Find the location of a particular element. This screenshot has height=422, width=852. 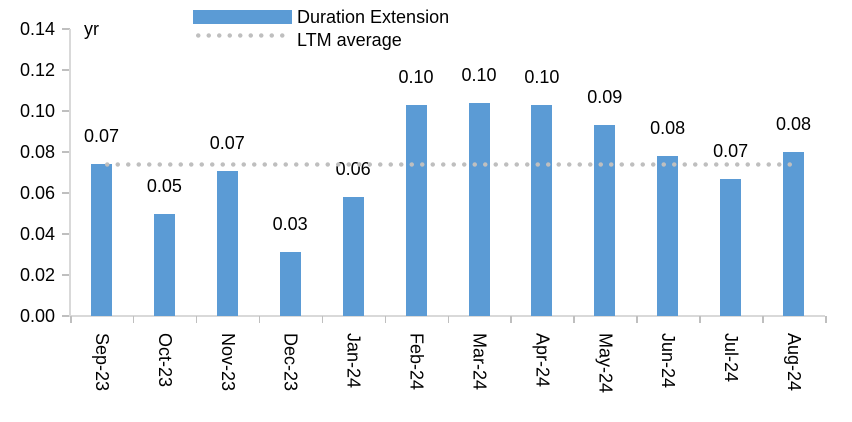

y-axis-line is located at coordinates (70, 173).